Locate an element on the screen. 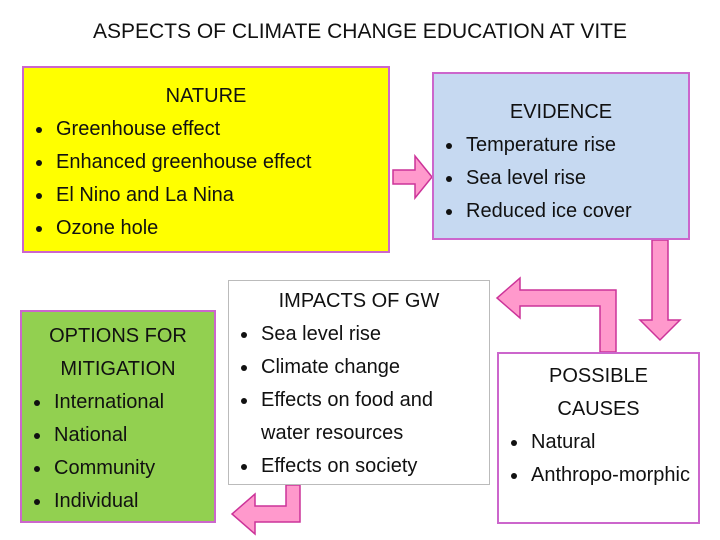  list-item: Effects on food and water resources is located at coordinates (370, 417).